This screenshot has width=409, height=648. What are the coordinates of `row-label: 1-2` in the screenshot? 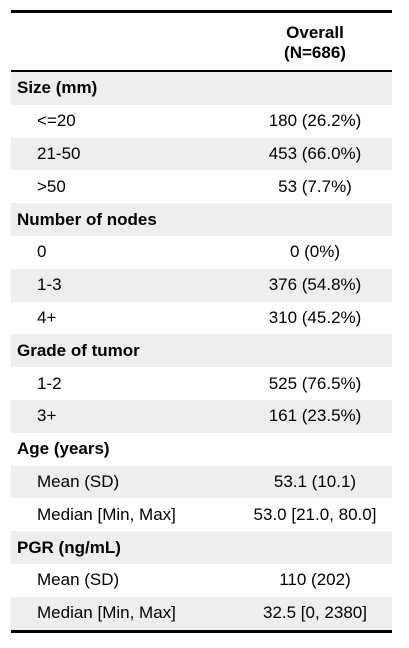 It's located at (49, 383).